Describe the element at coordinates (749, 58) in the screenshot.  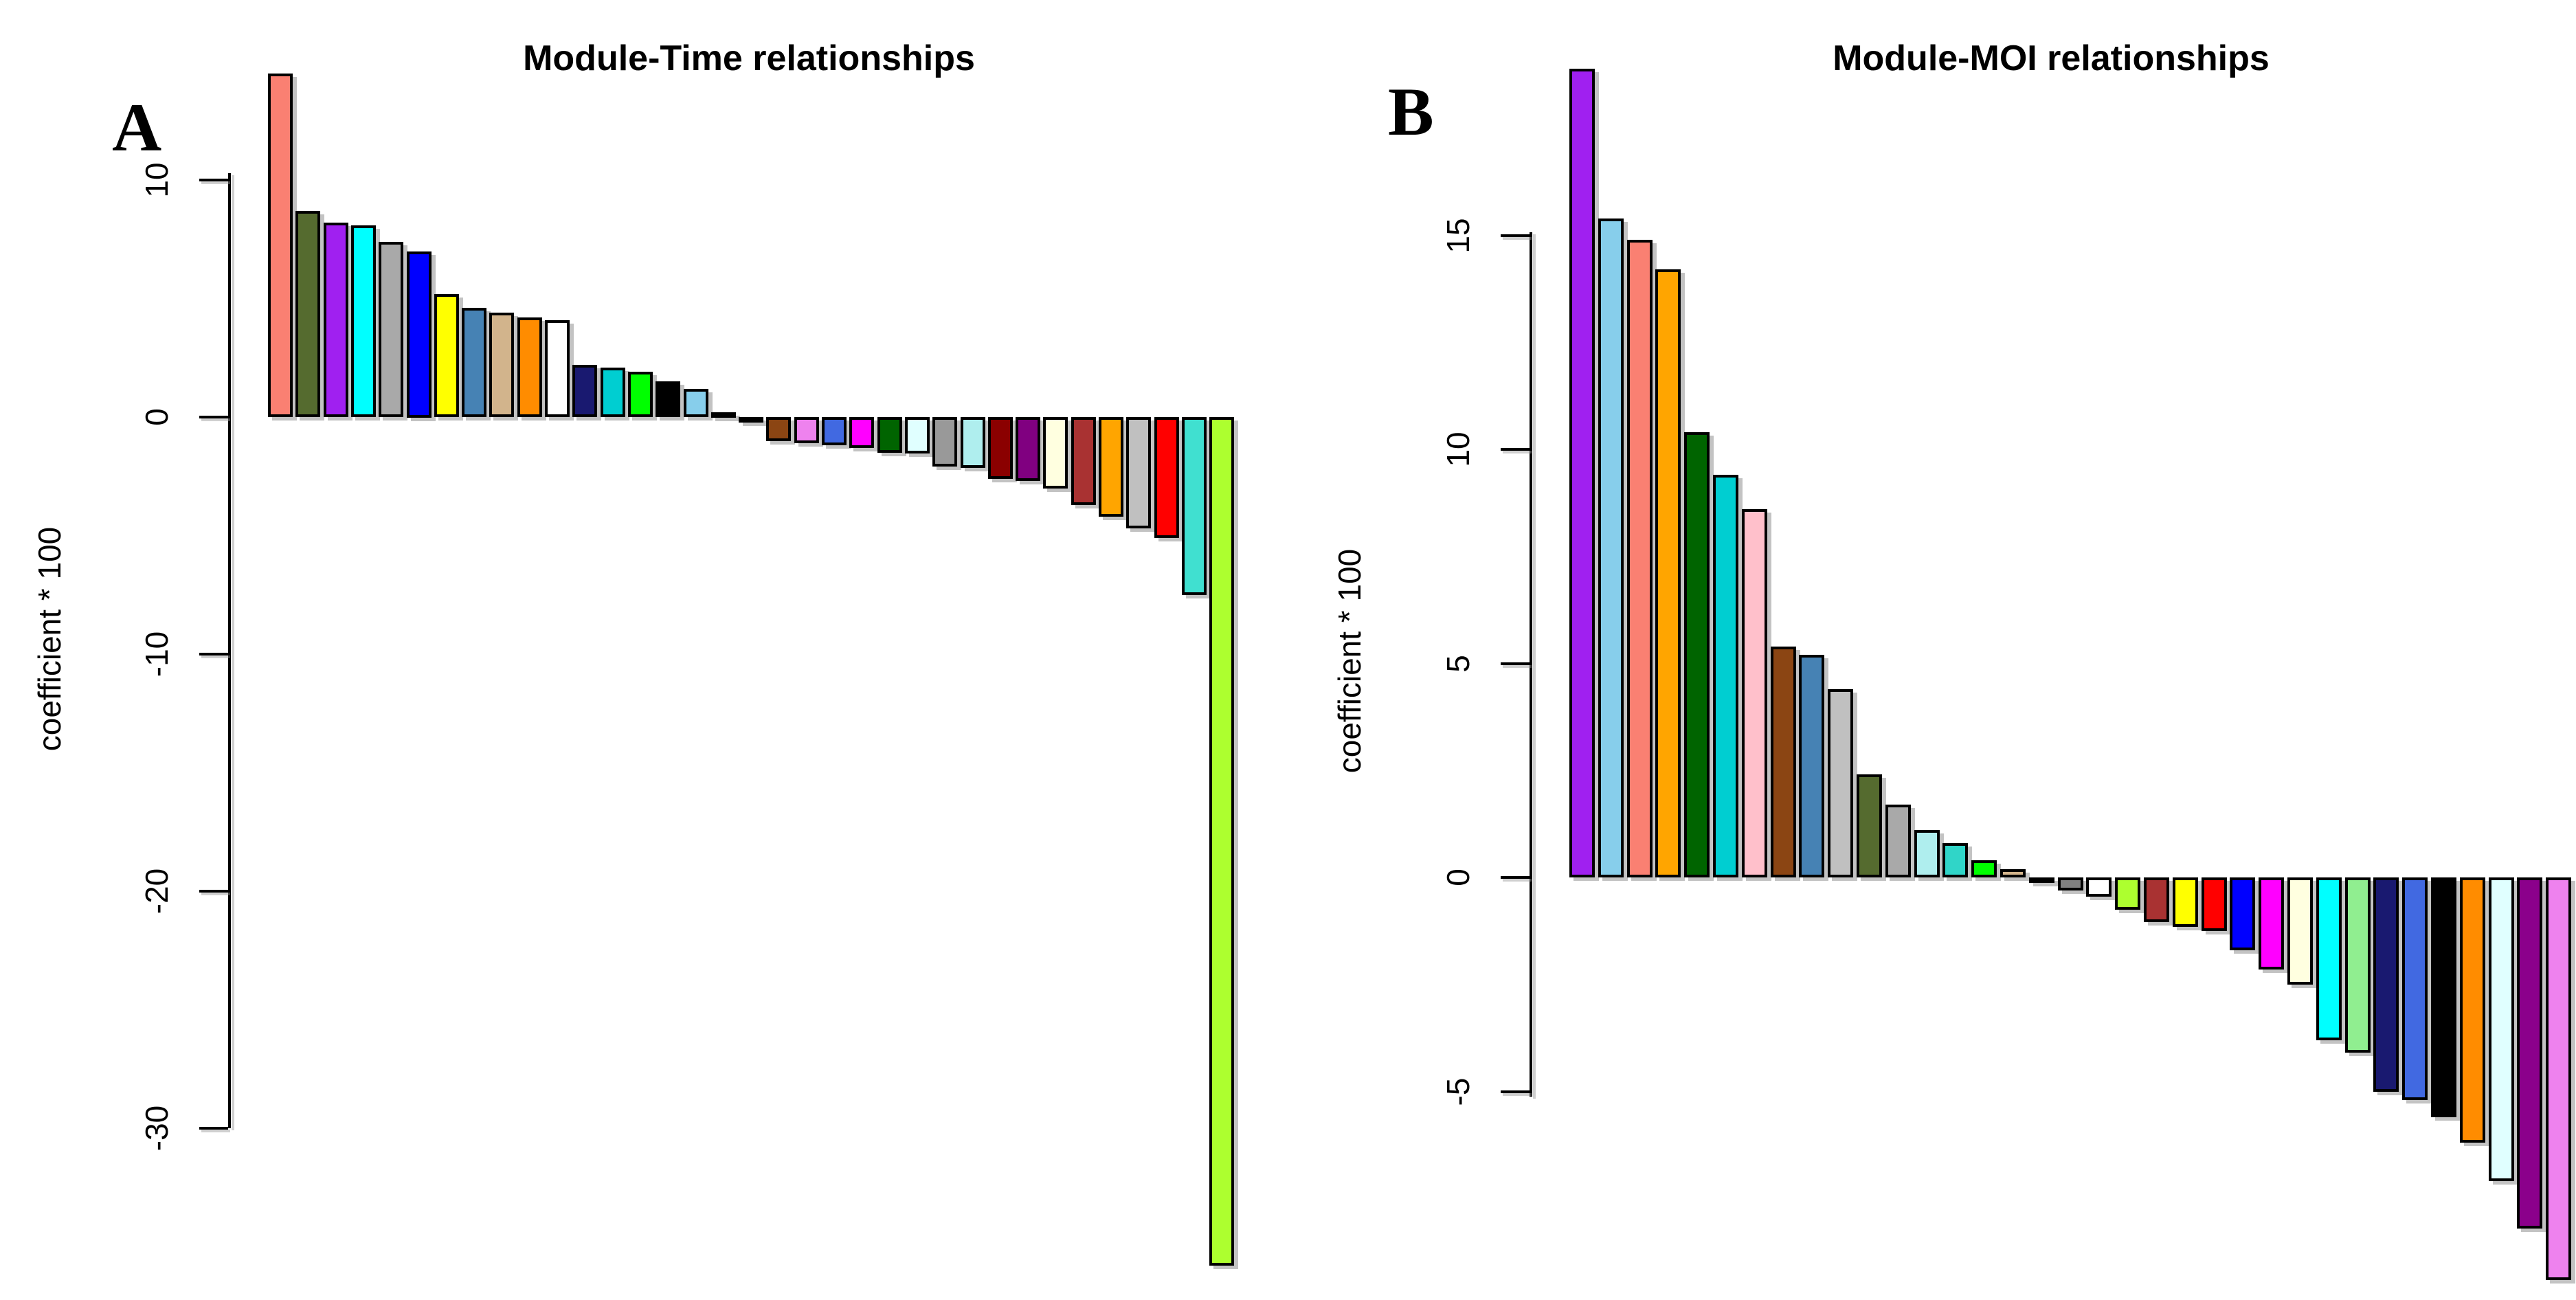
I see `panel-a-title: Module-Time relationships` at that location.